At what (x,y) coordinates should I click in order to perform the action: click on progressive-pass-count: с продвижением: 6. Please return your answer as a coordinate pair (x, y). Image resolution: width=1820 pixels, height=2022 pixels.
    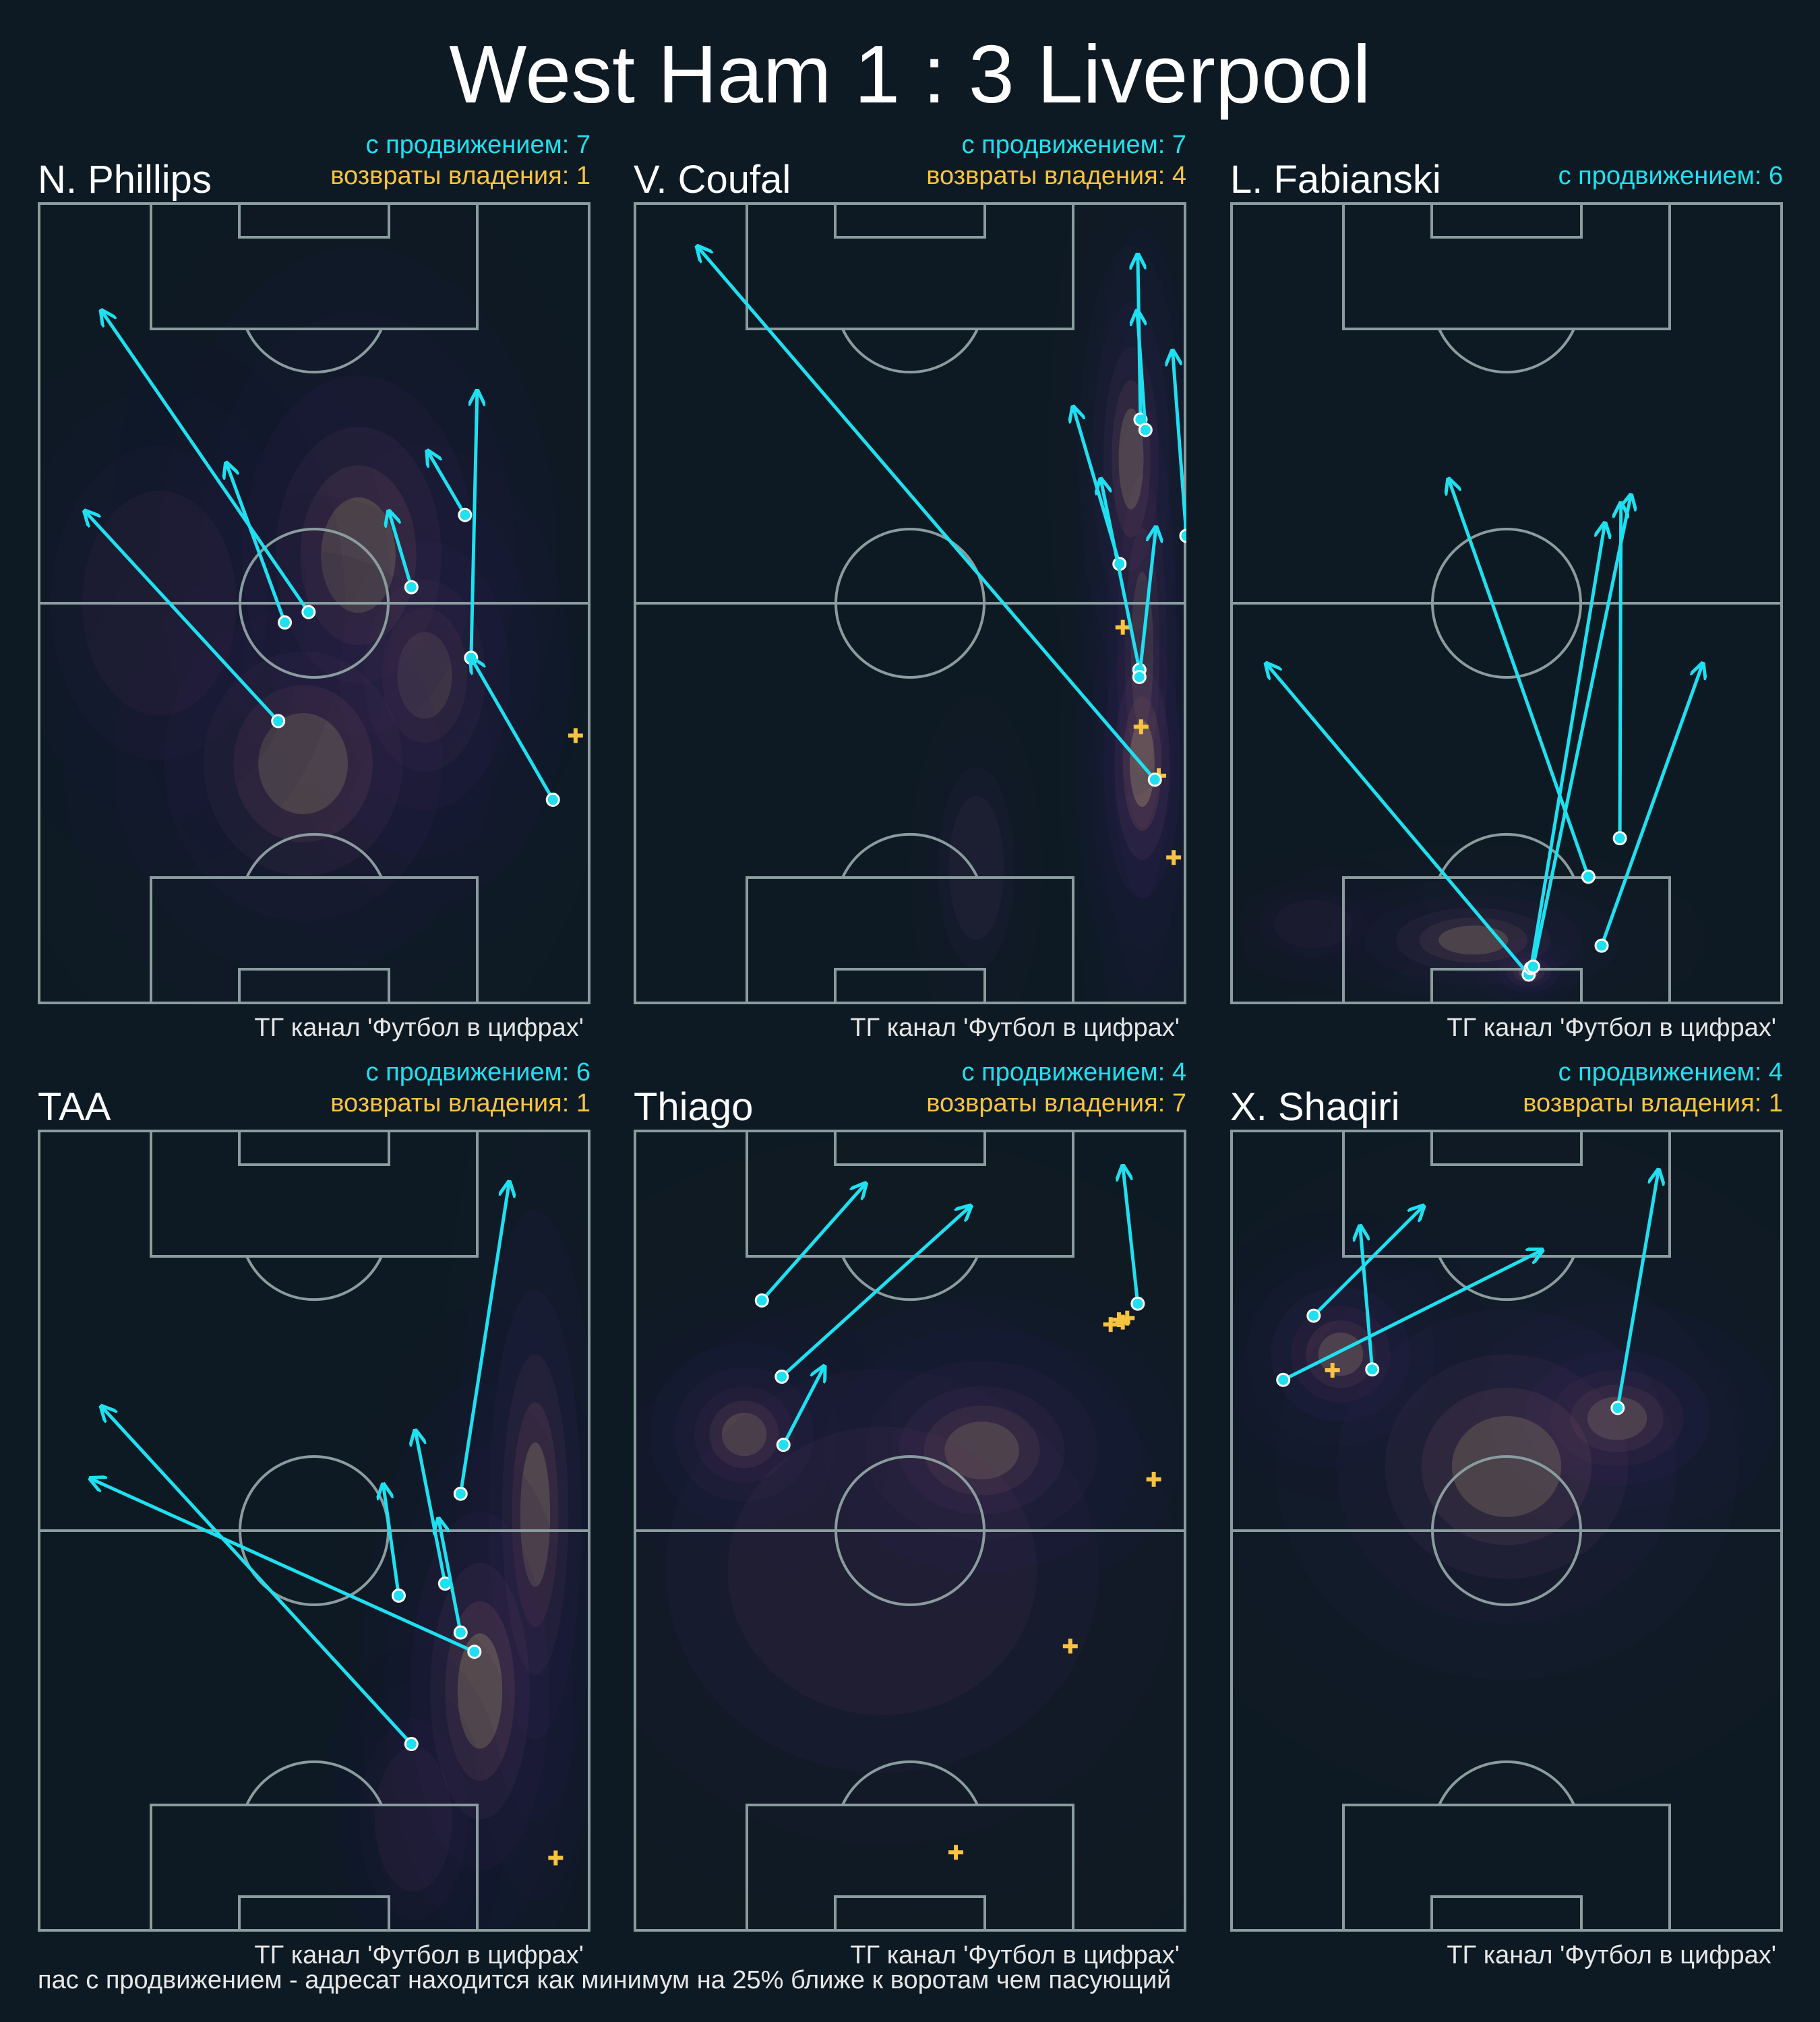
    Looking at the image, I should click on (1670, 176).